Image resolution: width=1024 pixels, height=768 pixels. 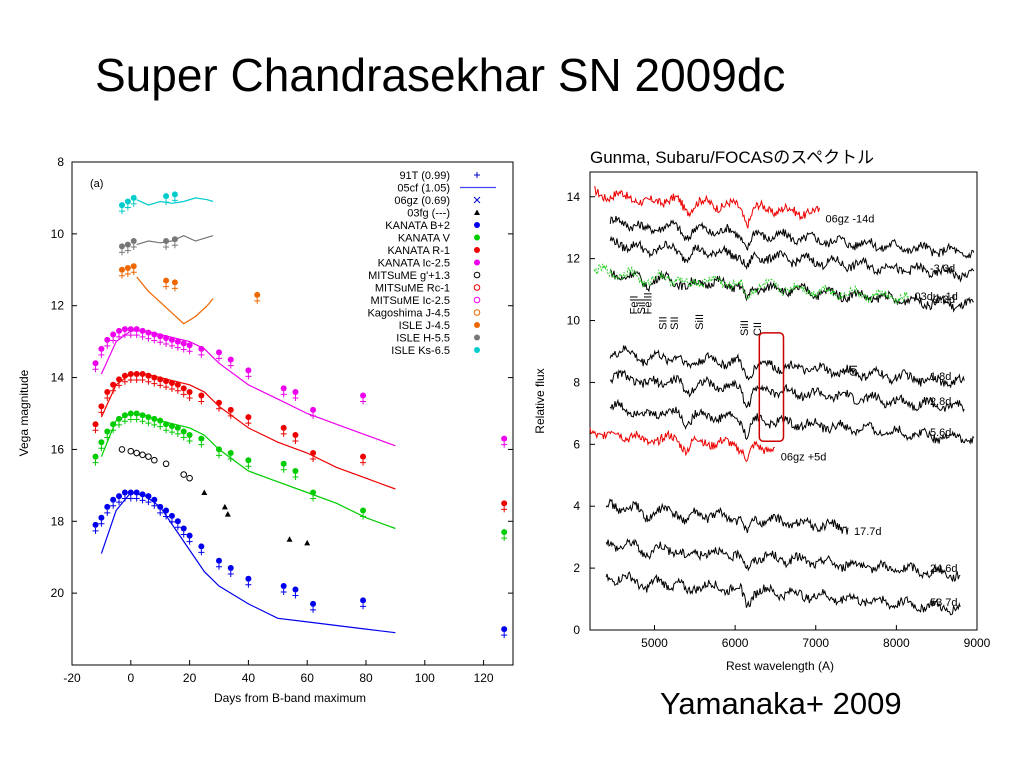 What do you see at coordinates (574, 197) in the screenshot?
I see `spectra-y-tick-label: 14` at bounding box center [574, 197].